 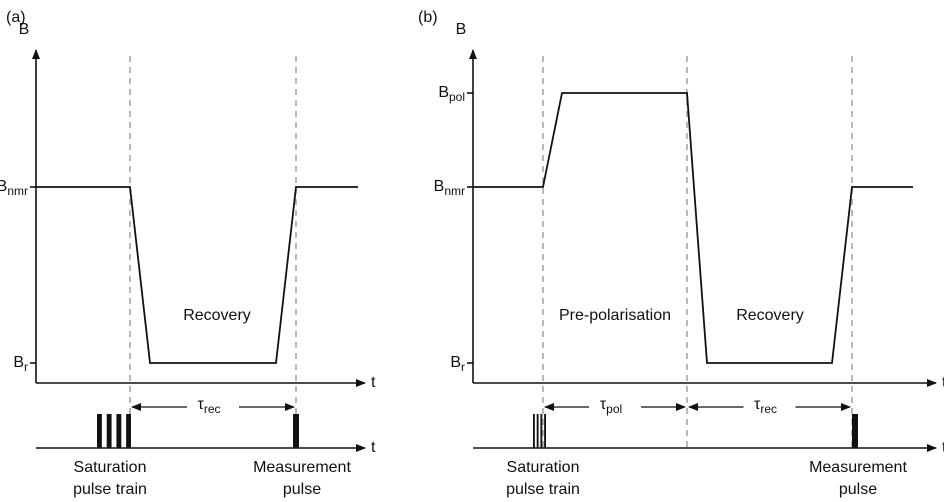 What do you see at coordinates (615, 315) in the screenshot?
I see `phase-label: Pre-polarisation` at bounding box center [615, 315].